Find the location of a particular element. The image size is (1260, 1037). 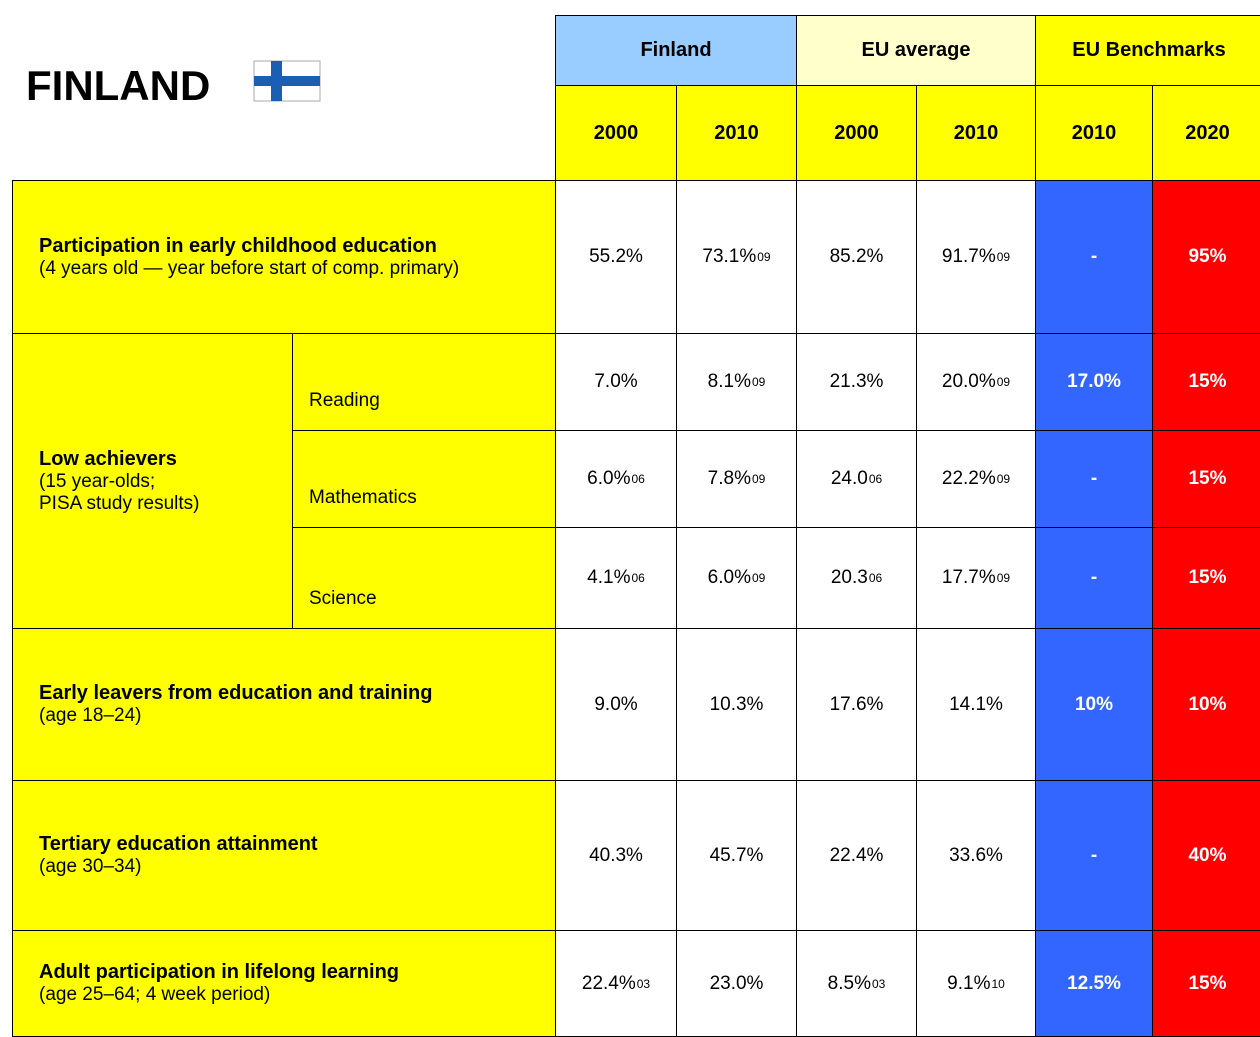

value: 7.8% is located at coordinates (729, 478).